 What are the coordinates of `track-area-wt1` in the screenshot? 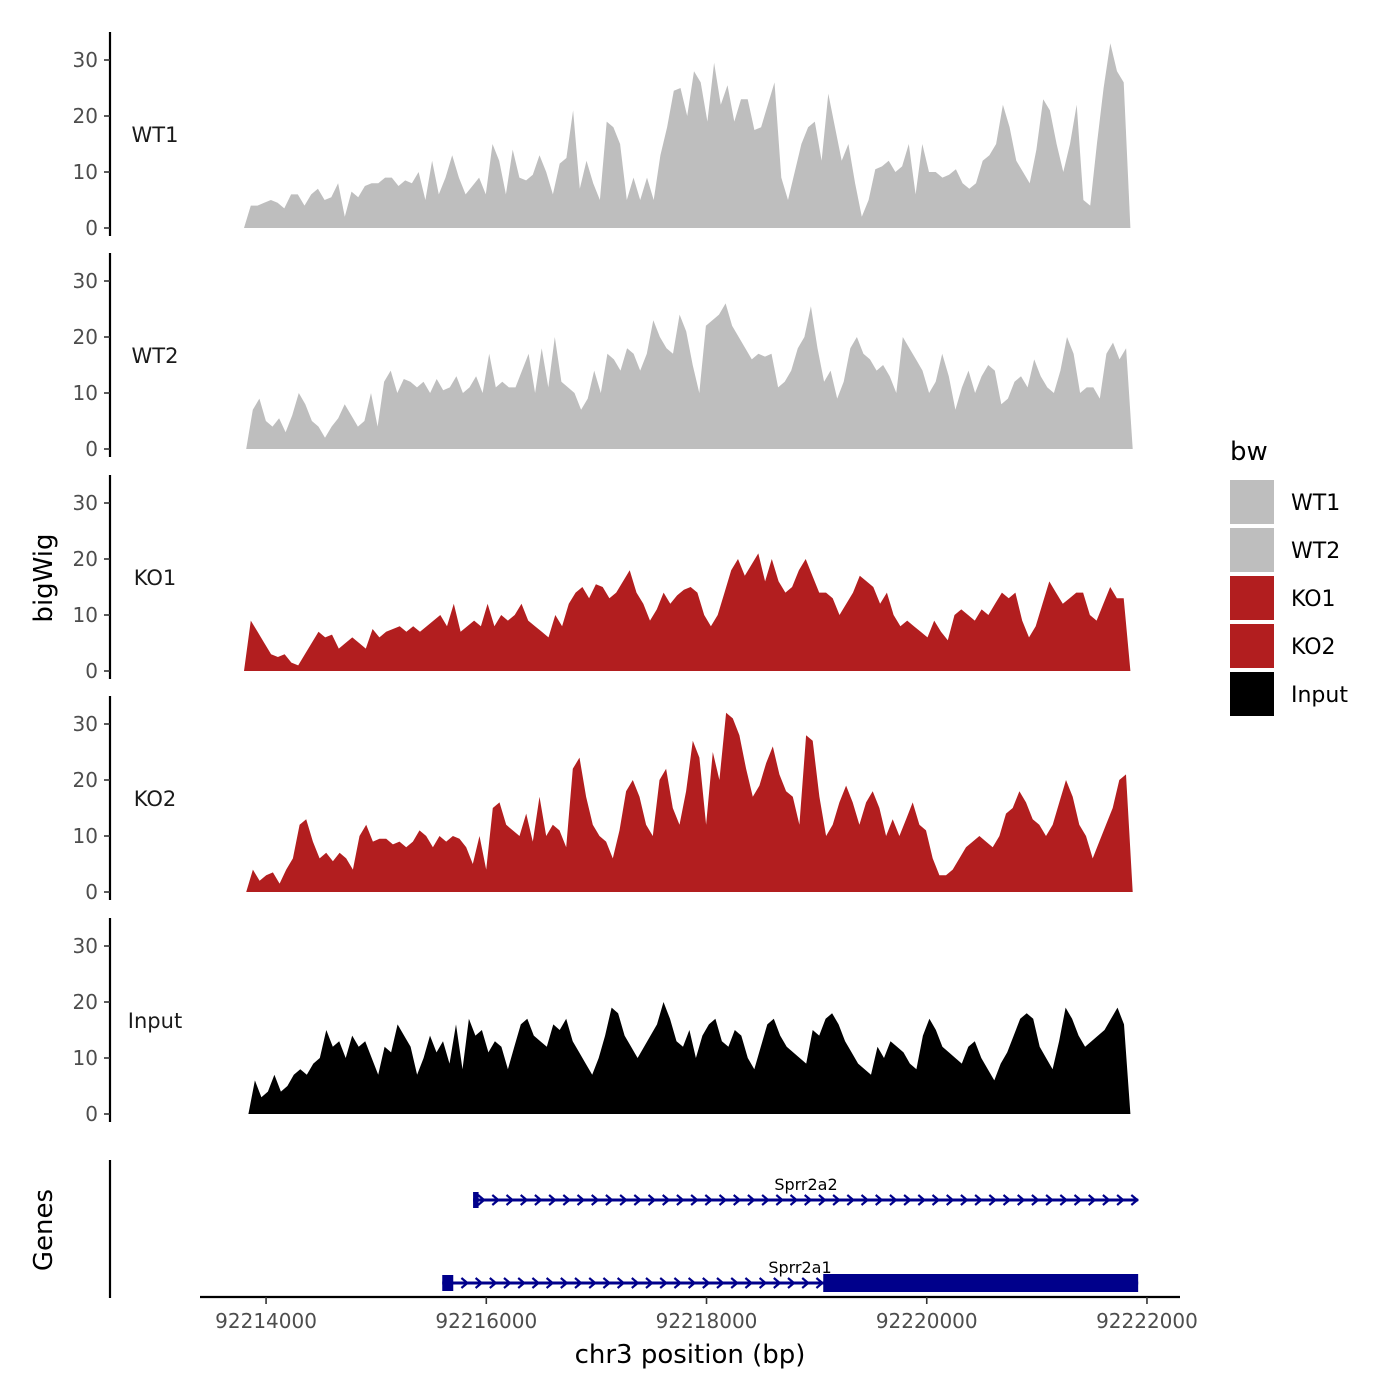 It's located at (687, 136).